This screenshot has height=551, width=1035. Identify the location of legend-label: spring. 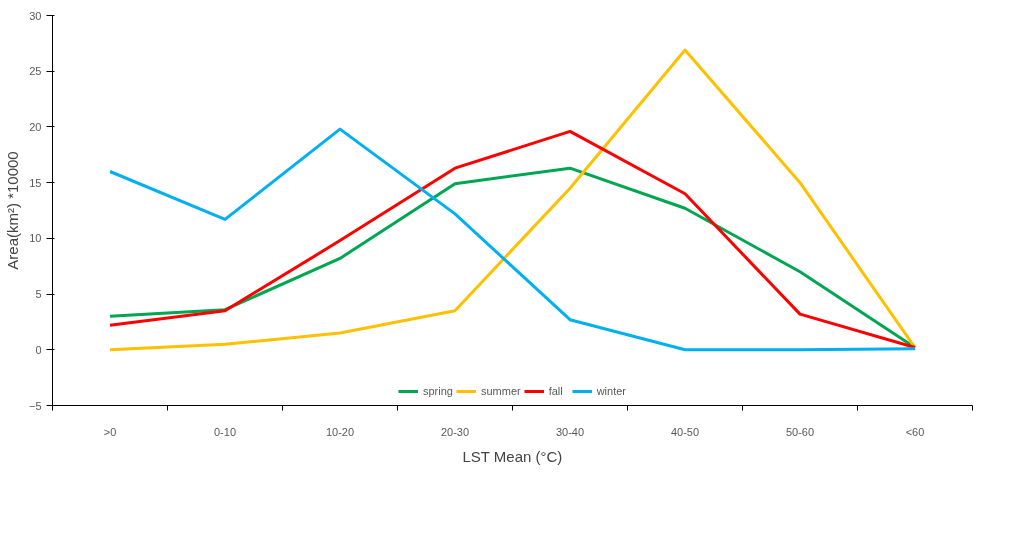
(437, 391).